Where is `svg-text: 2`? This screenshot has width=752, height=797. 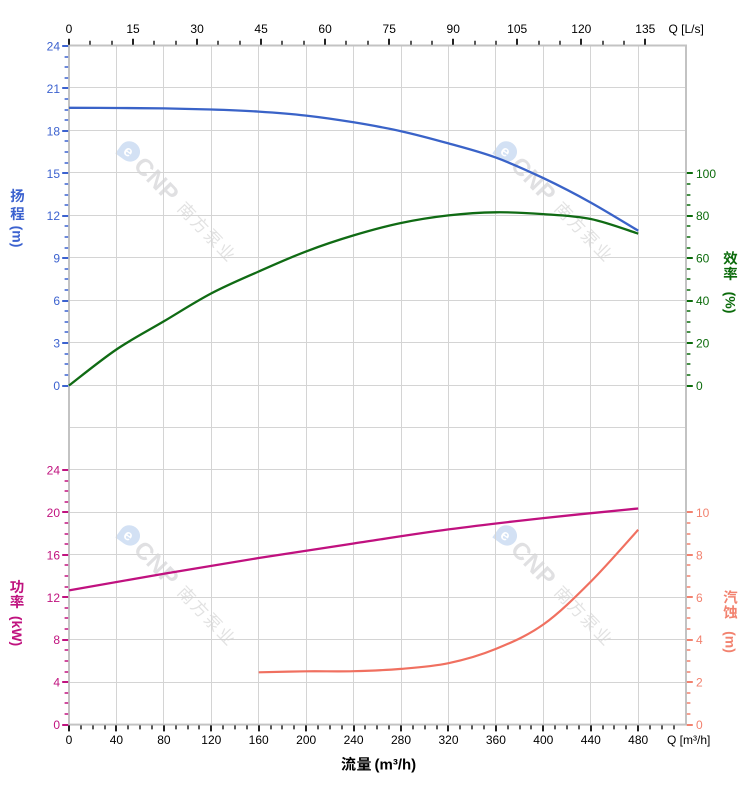 svg-text: 2 is located at coordinates (699, 683).